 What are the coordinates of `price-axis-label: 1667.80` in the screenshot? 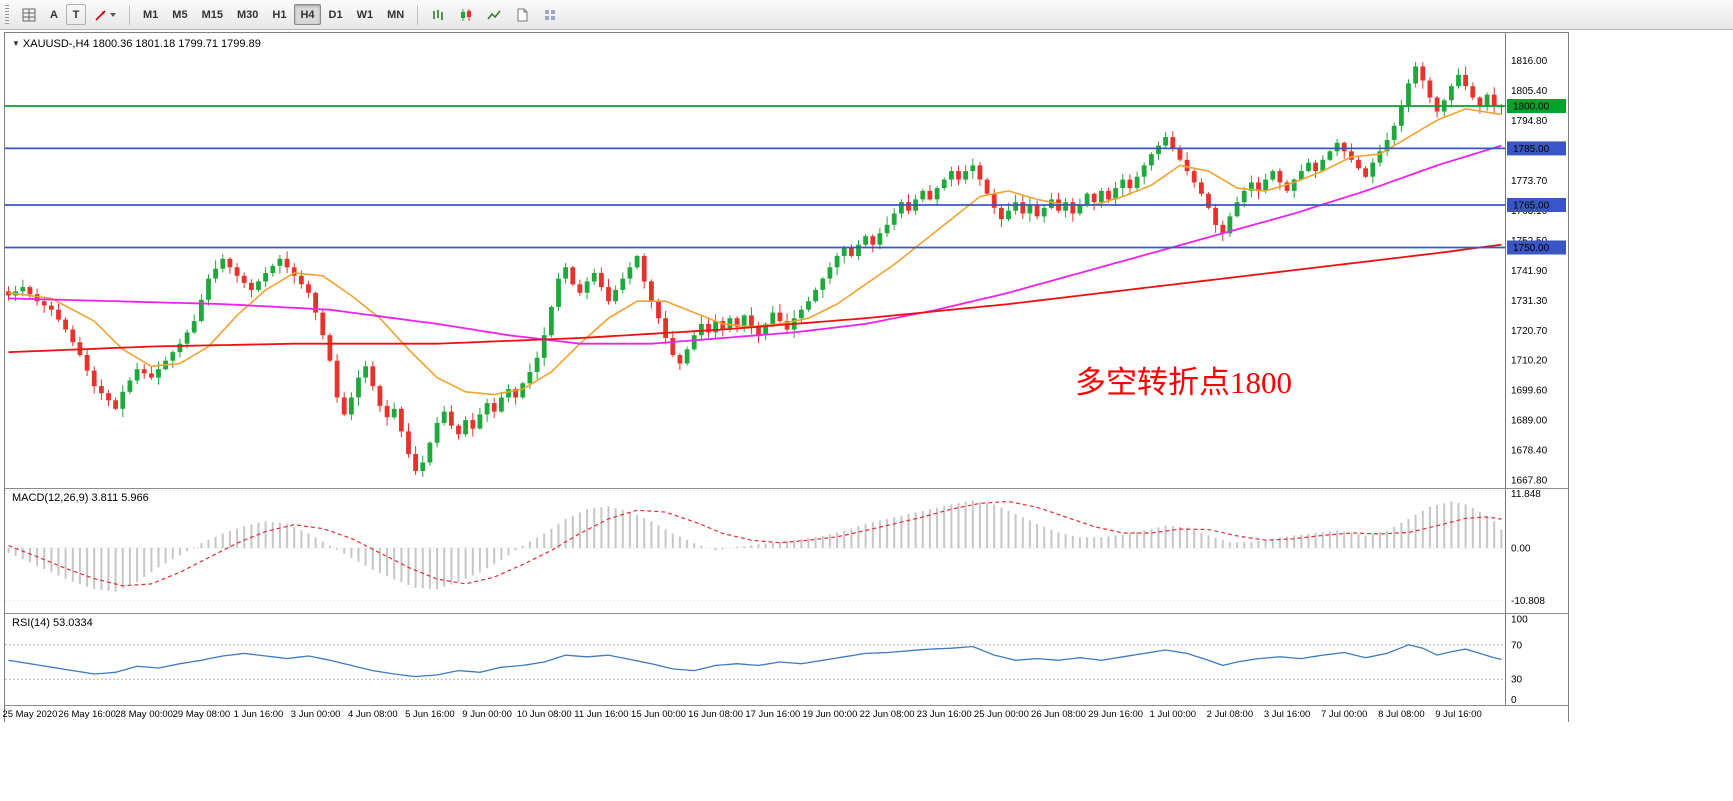 It's located at (1529, 481).